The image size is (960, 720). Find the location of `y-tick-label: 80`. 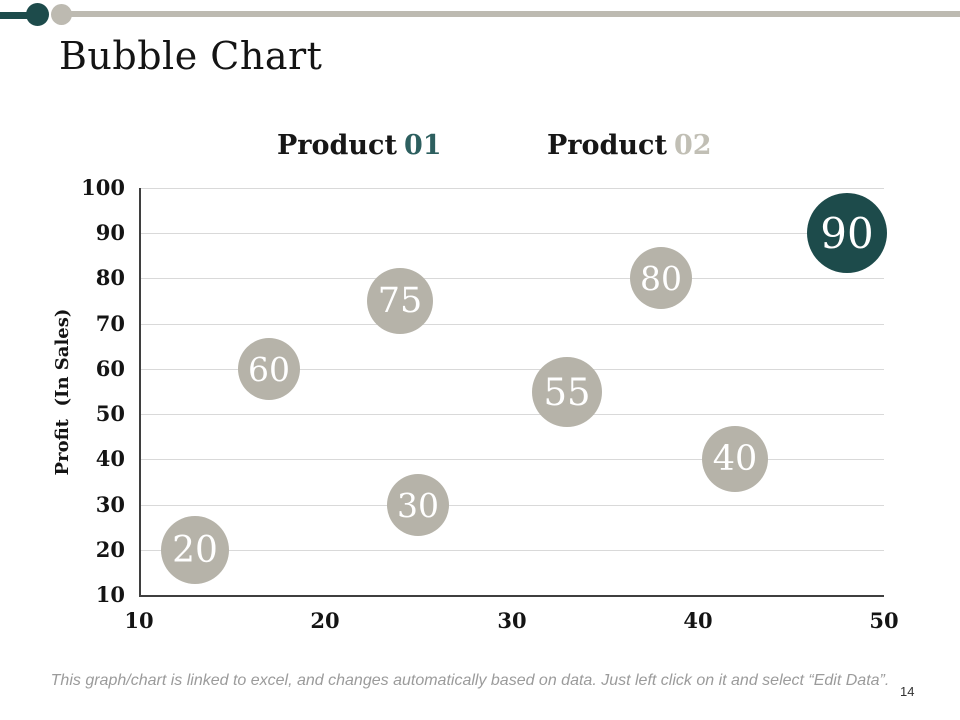

y-tick-label: 80 is located at coordinates (110, 277).